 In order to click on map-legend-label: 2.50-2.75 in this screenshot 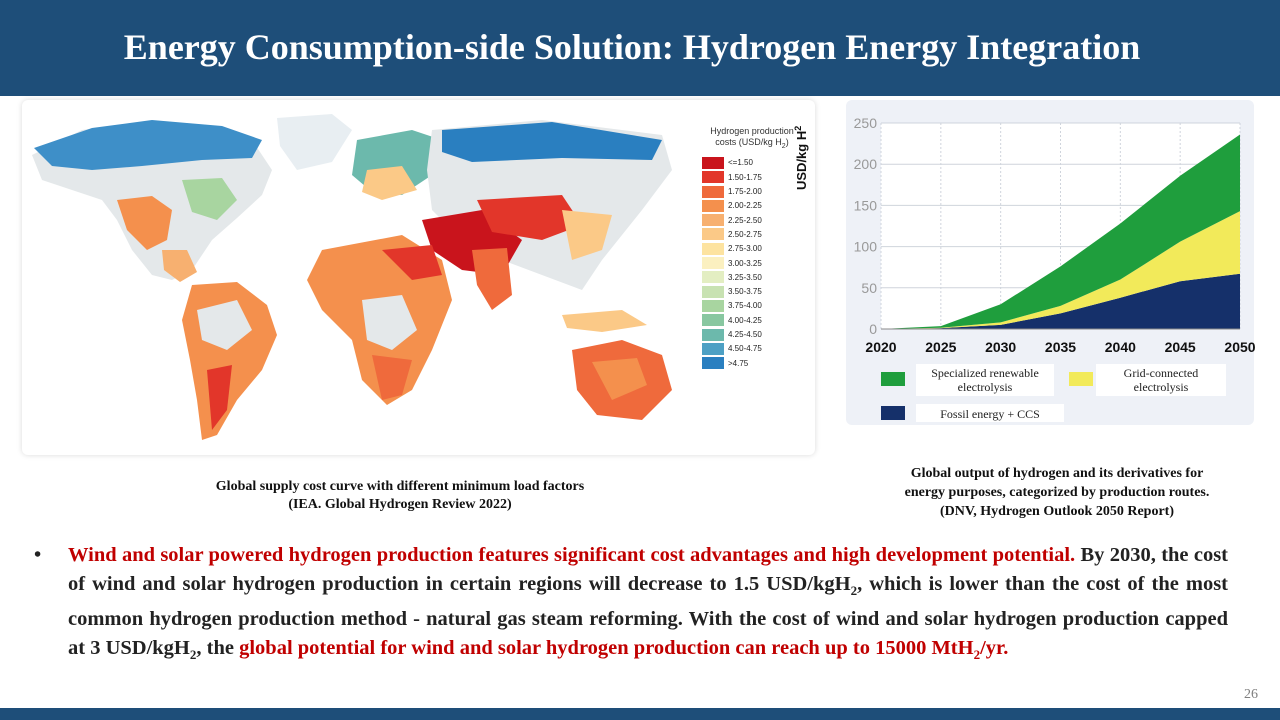, I will do `click(745, 234)`.